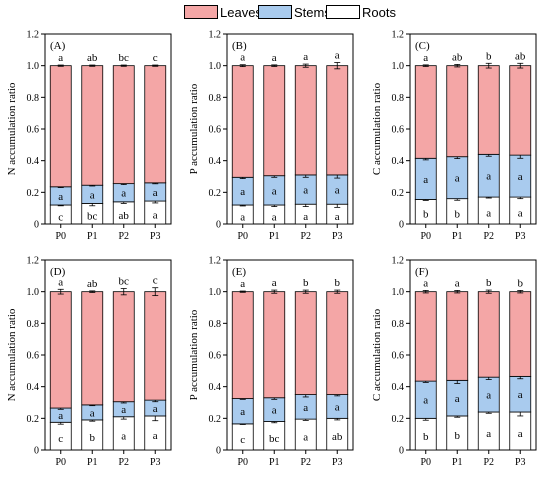 This screenshot has height=484, width=550. Describe the element at coordinates (275, 12) in the screenshot. I see `legend-swatch-stems` at that location.